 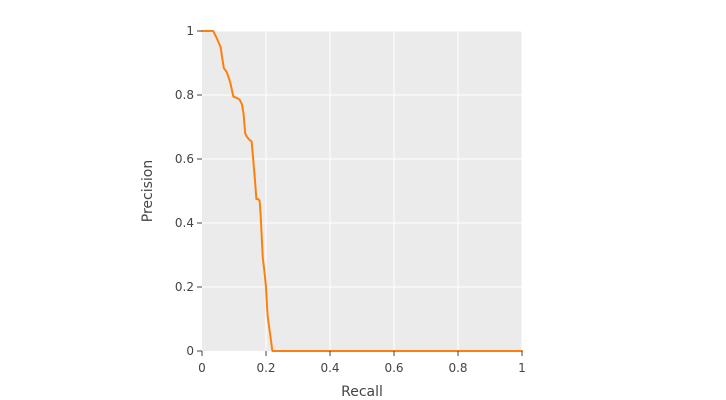 I want to click on y-tick-label: 0.6, so click(x=184, y=159).